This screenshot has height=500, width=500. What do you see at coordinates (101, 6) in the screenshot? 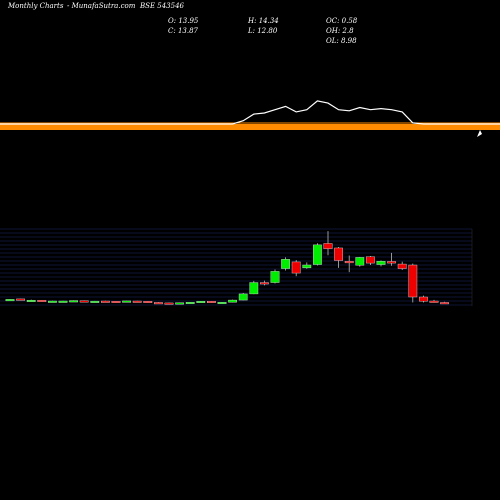
I see `site-label: - MunafaSutra.com` at bounding box center [101, 6].